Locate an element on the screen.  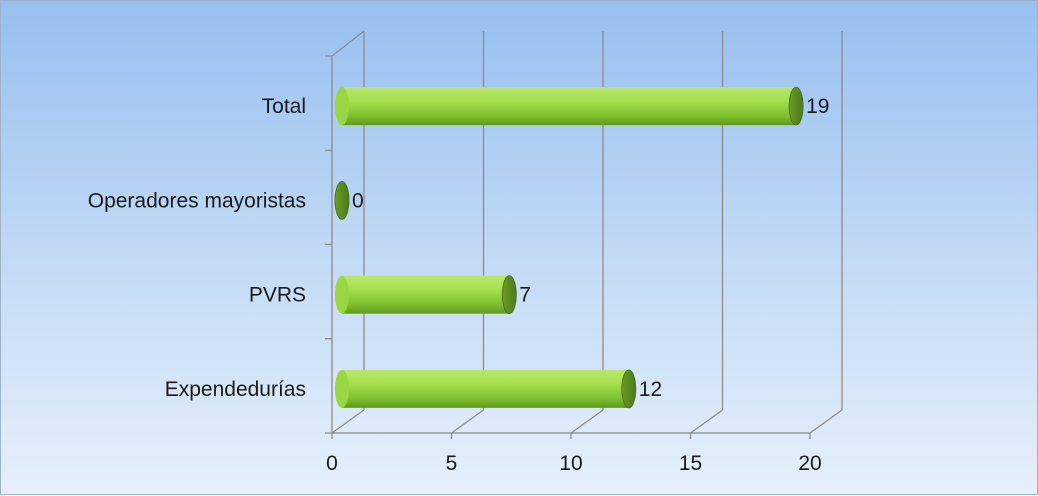
data-label: 12 is located at coordinates (650, 389).